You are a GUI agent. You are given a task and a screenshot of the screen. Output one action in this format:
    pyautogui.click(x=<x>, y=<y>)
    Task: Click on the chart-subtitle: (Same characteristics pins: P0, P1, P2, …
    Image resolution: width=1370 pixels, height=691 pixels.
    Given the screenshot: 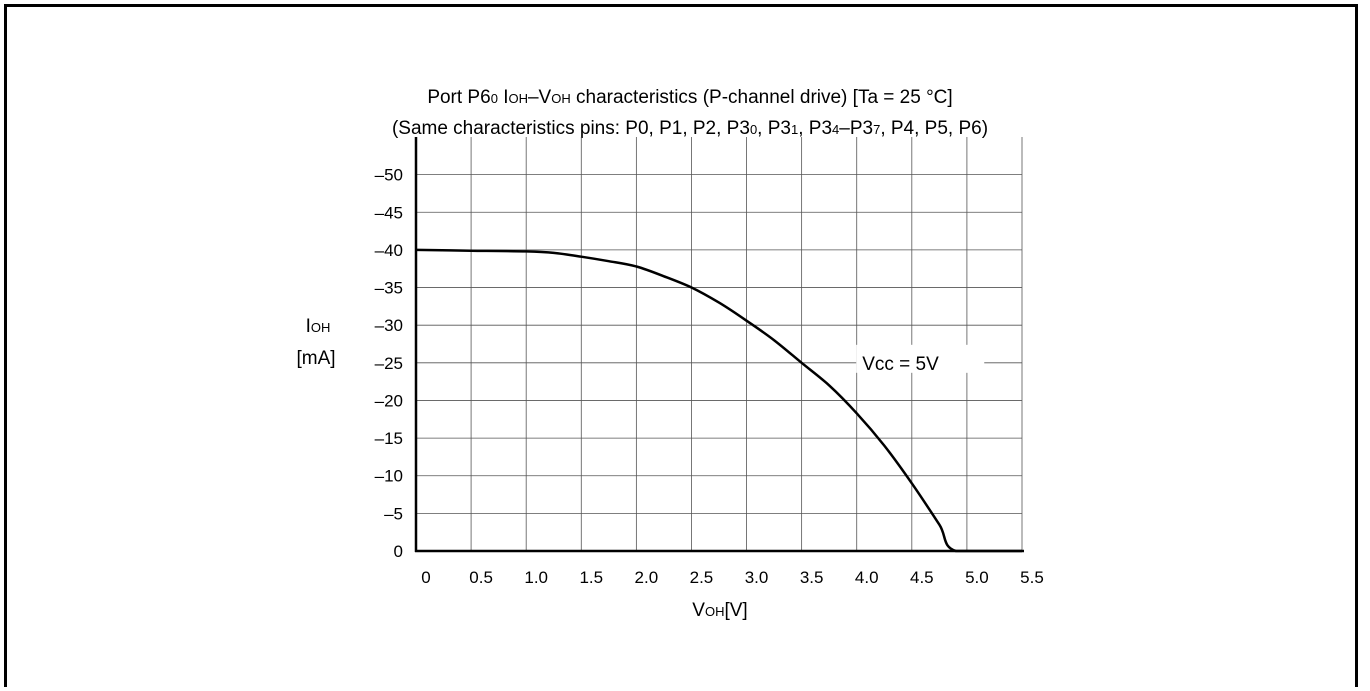 What is the action you would take?
    pyautogui.click(x=690, y=128)
    